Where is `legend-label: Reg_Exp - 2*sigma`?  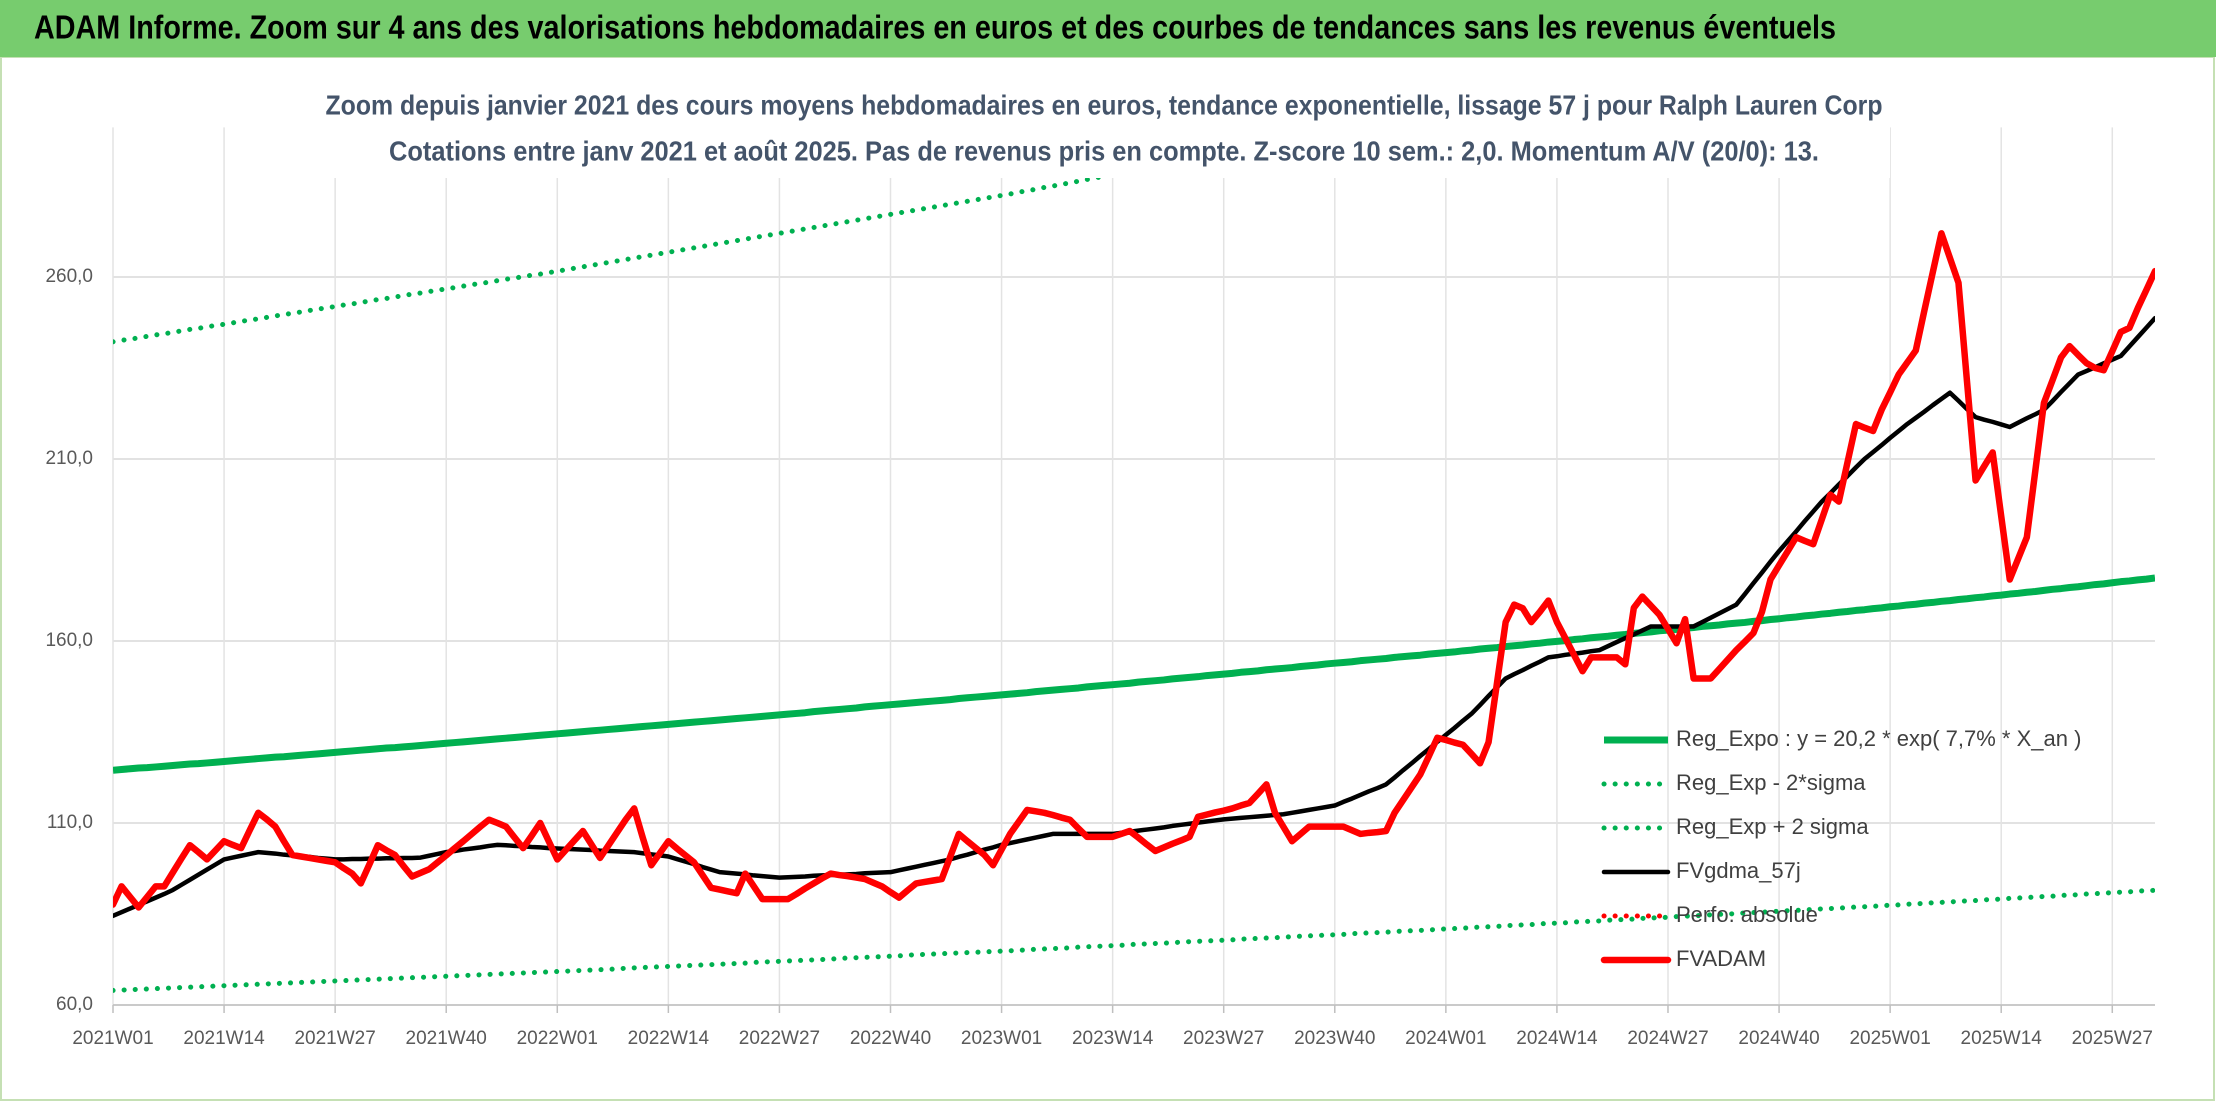
legend-label: Reg_Exp - 2*sigma is located at coordinates (1771, 782).